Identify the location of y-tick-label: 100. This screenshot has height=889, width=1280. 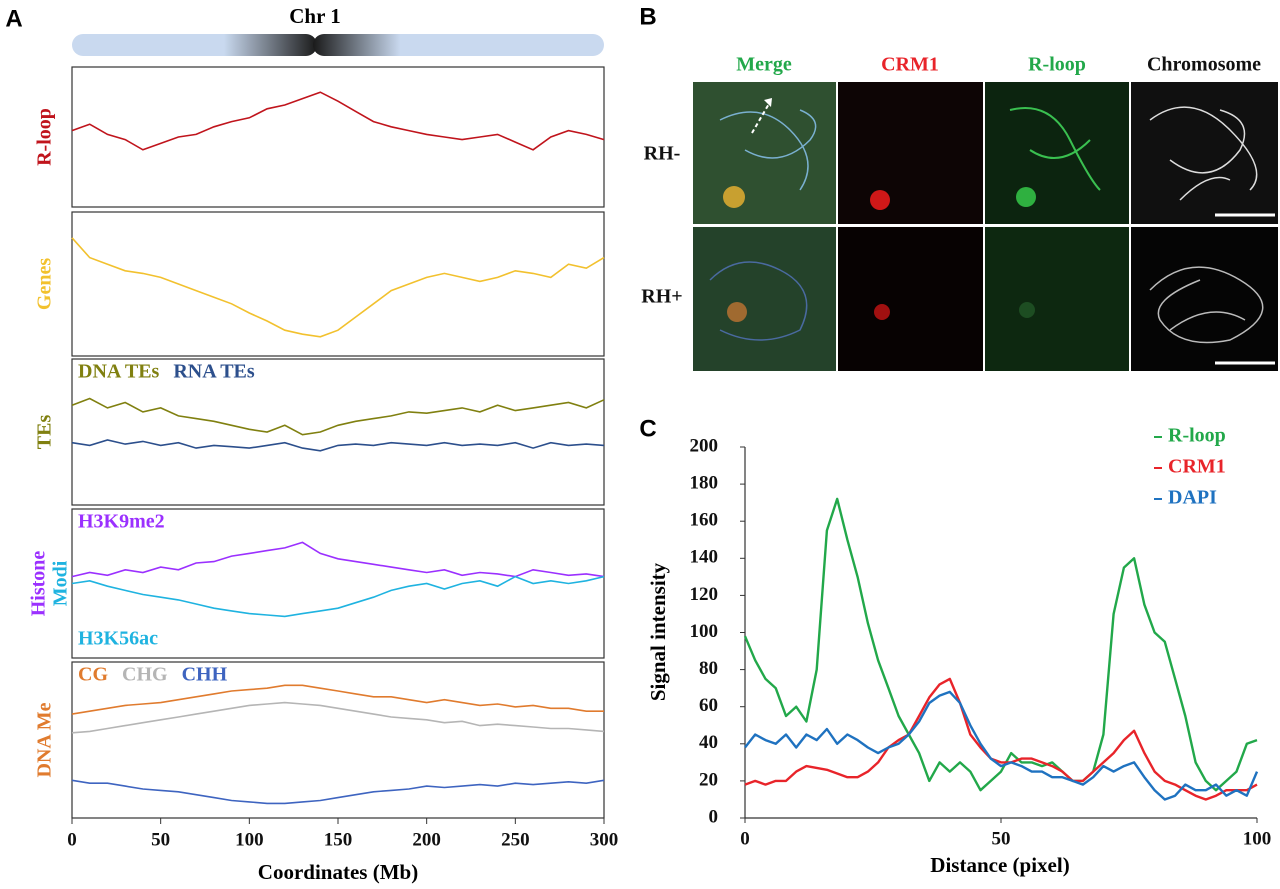
(704, 631).